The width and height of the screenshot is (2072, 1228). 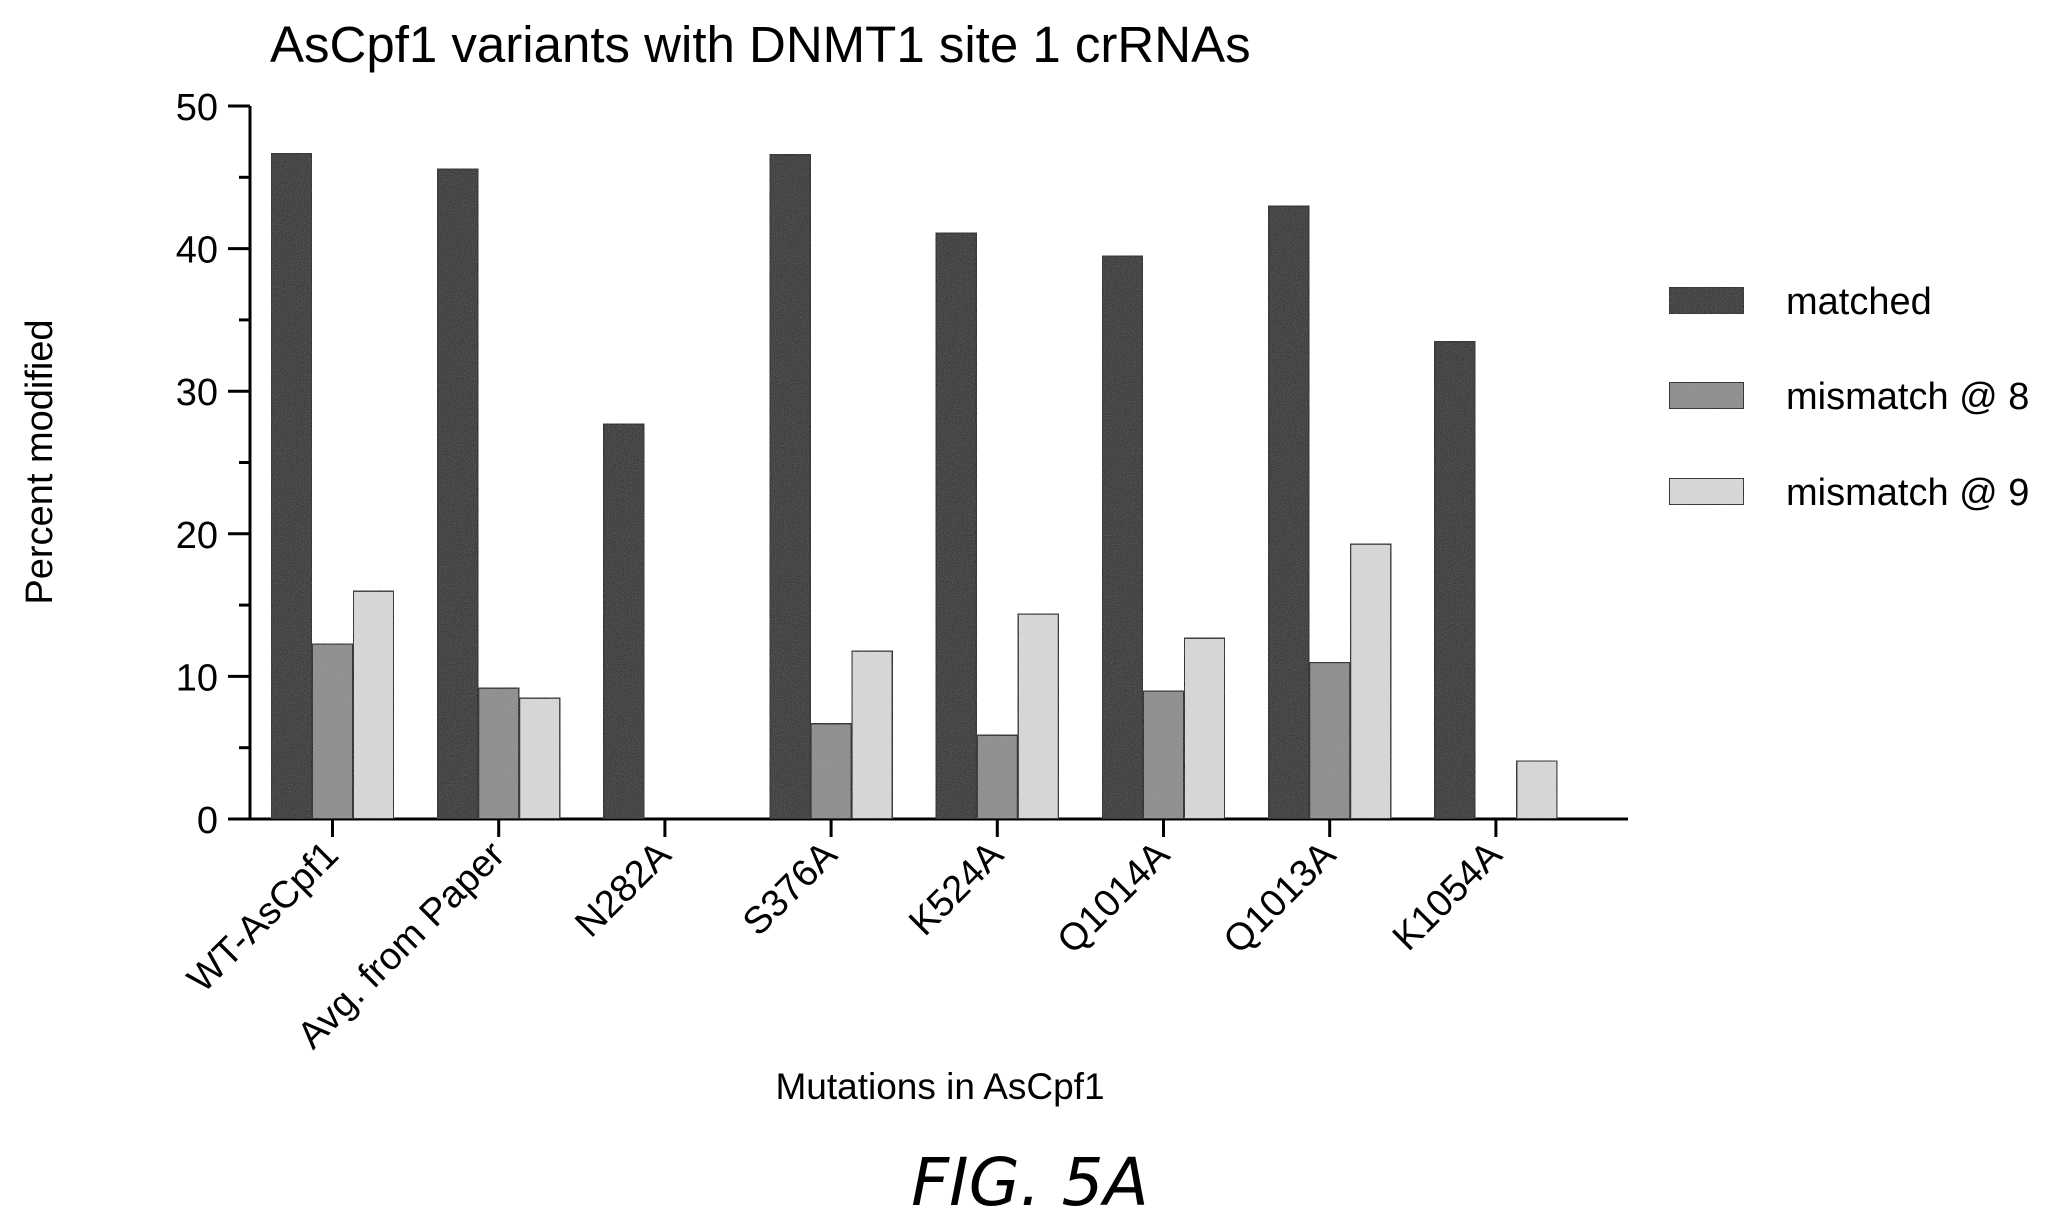 What do you see at coordinates (197, 108) in the screenshot?
I see `y-tick-label: 50` at bounding box center [197, 108].